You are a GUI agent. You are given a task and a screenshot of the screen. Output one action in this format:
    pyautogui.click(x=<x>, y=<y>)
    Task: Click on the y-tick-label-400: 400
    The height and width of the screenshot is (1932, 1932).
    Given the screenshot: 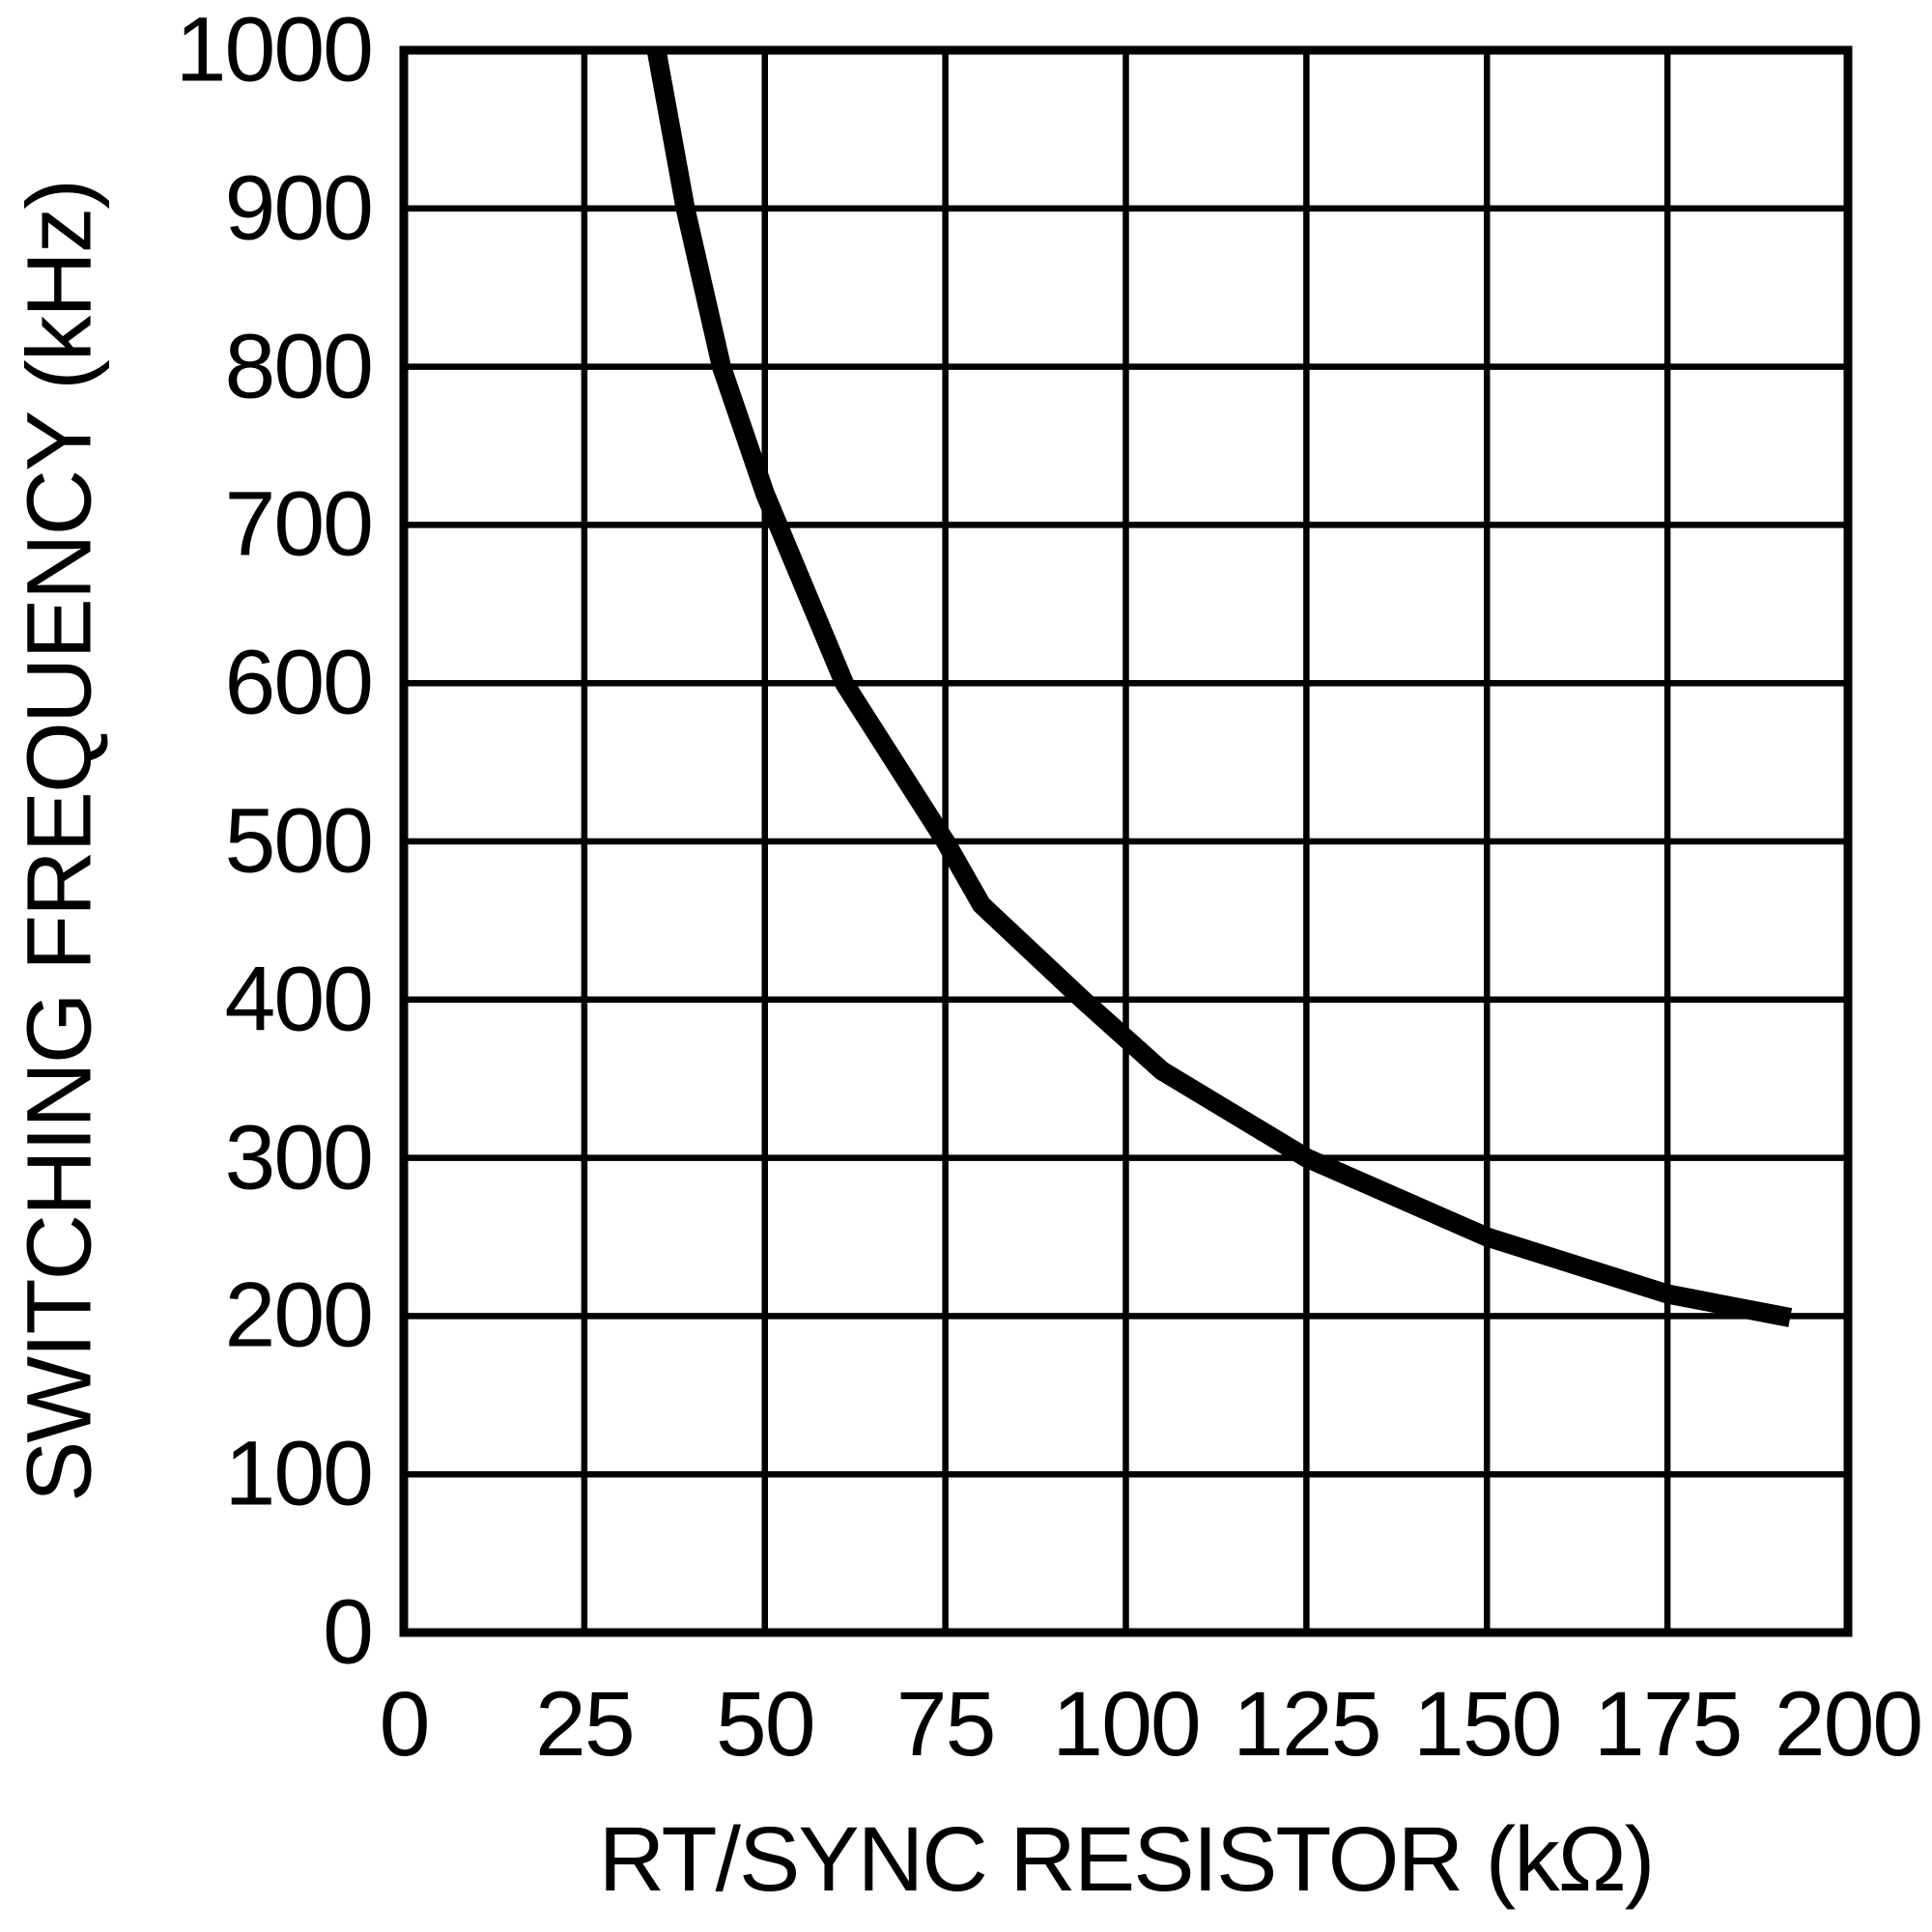 What is the action you would take?
    pyautogui.click(x=299, y=999)
    